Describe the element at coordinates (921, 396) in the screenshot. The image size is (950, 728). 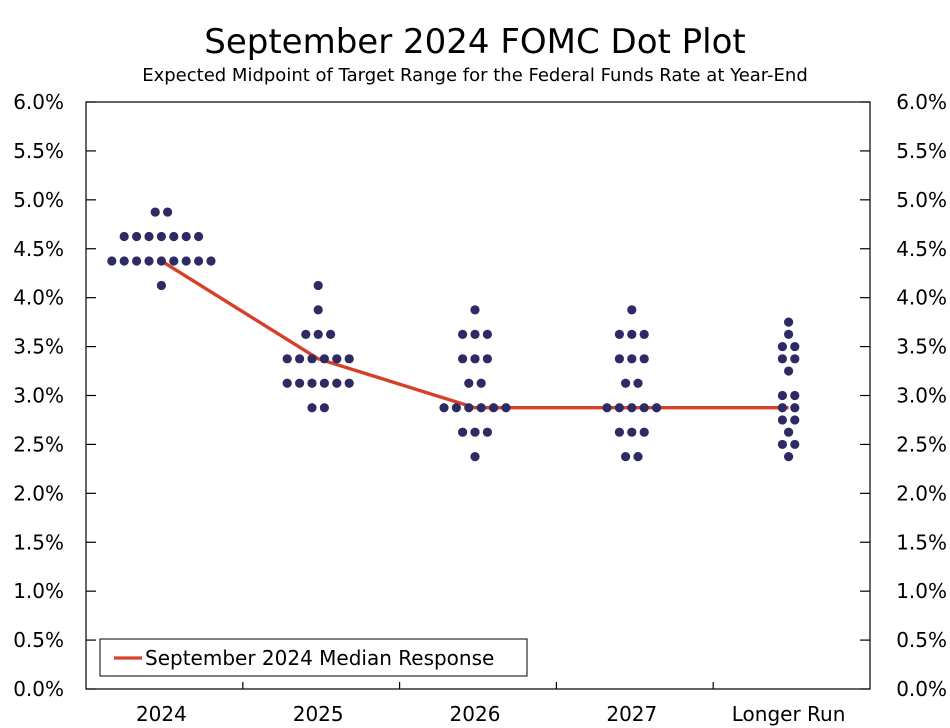
I see `y-tick-label-right: 3.0%` at that location.